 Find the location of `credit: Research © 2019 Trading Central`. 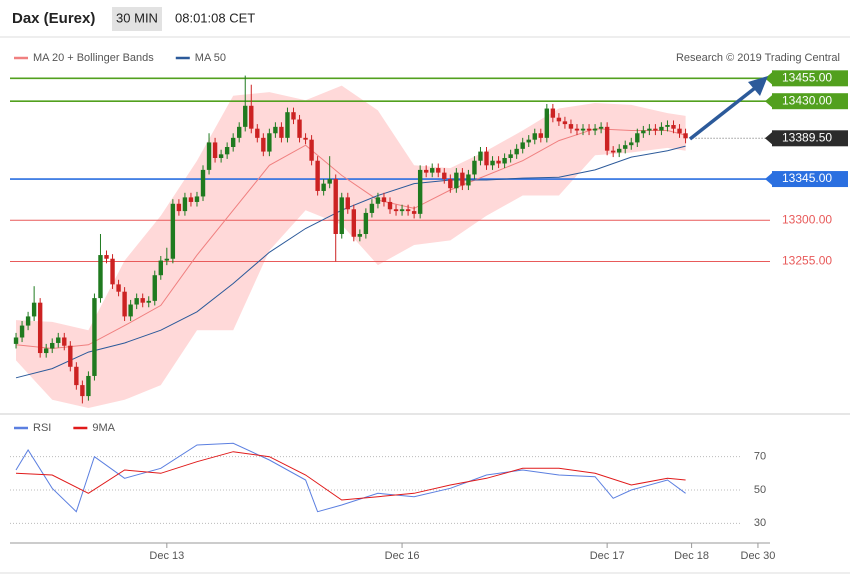

credit: Research © 2019 Trading Central is located at coordinates (758, 58).